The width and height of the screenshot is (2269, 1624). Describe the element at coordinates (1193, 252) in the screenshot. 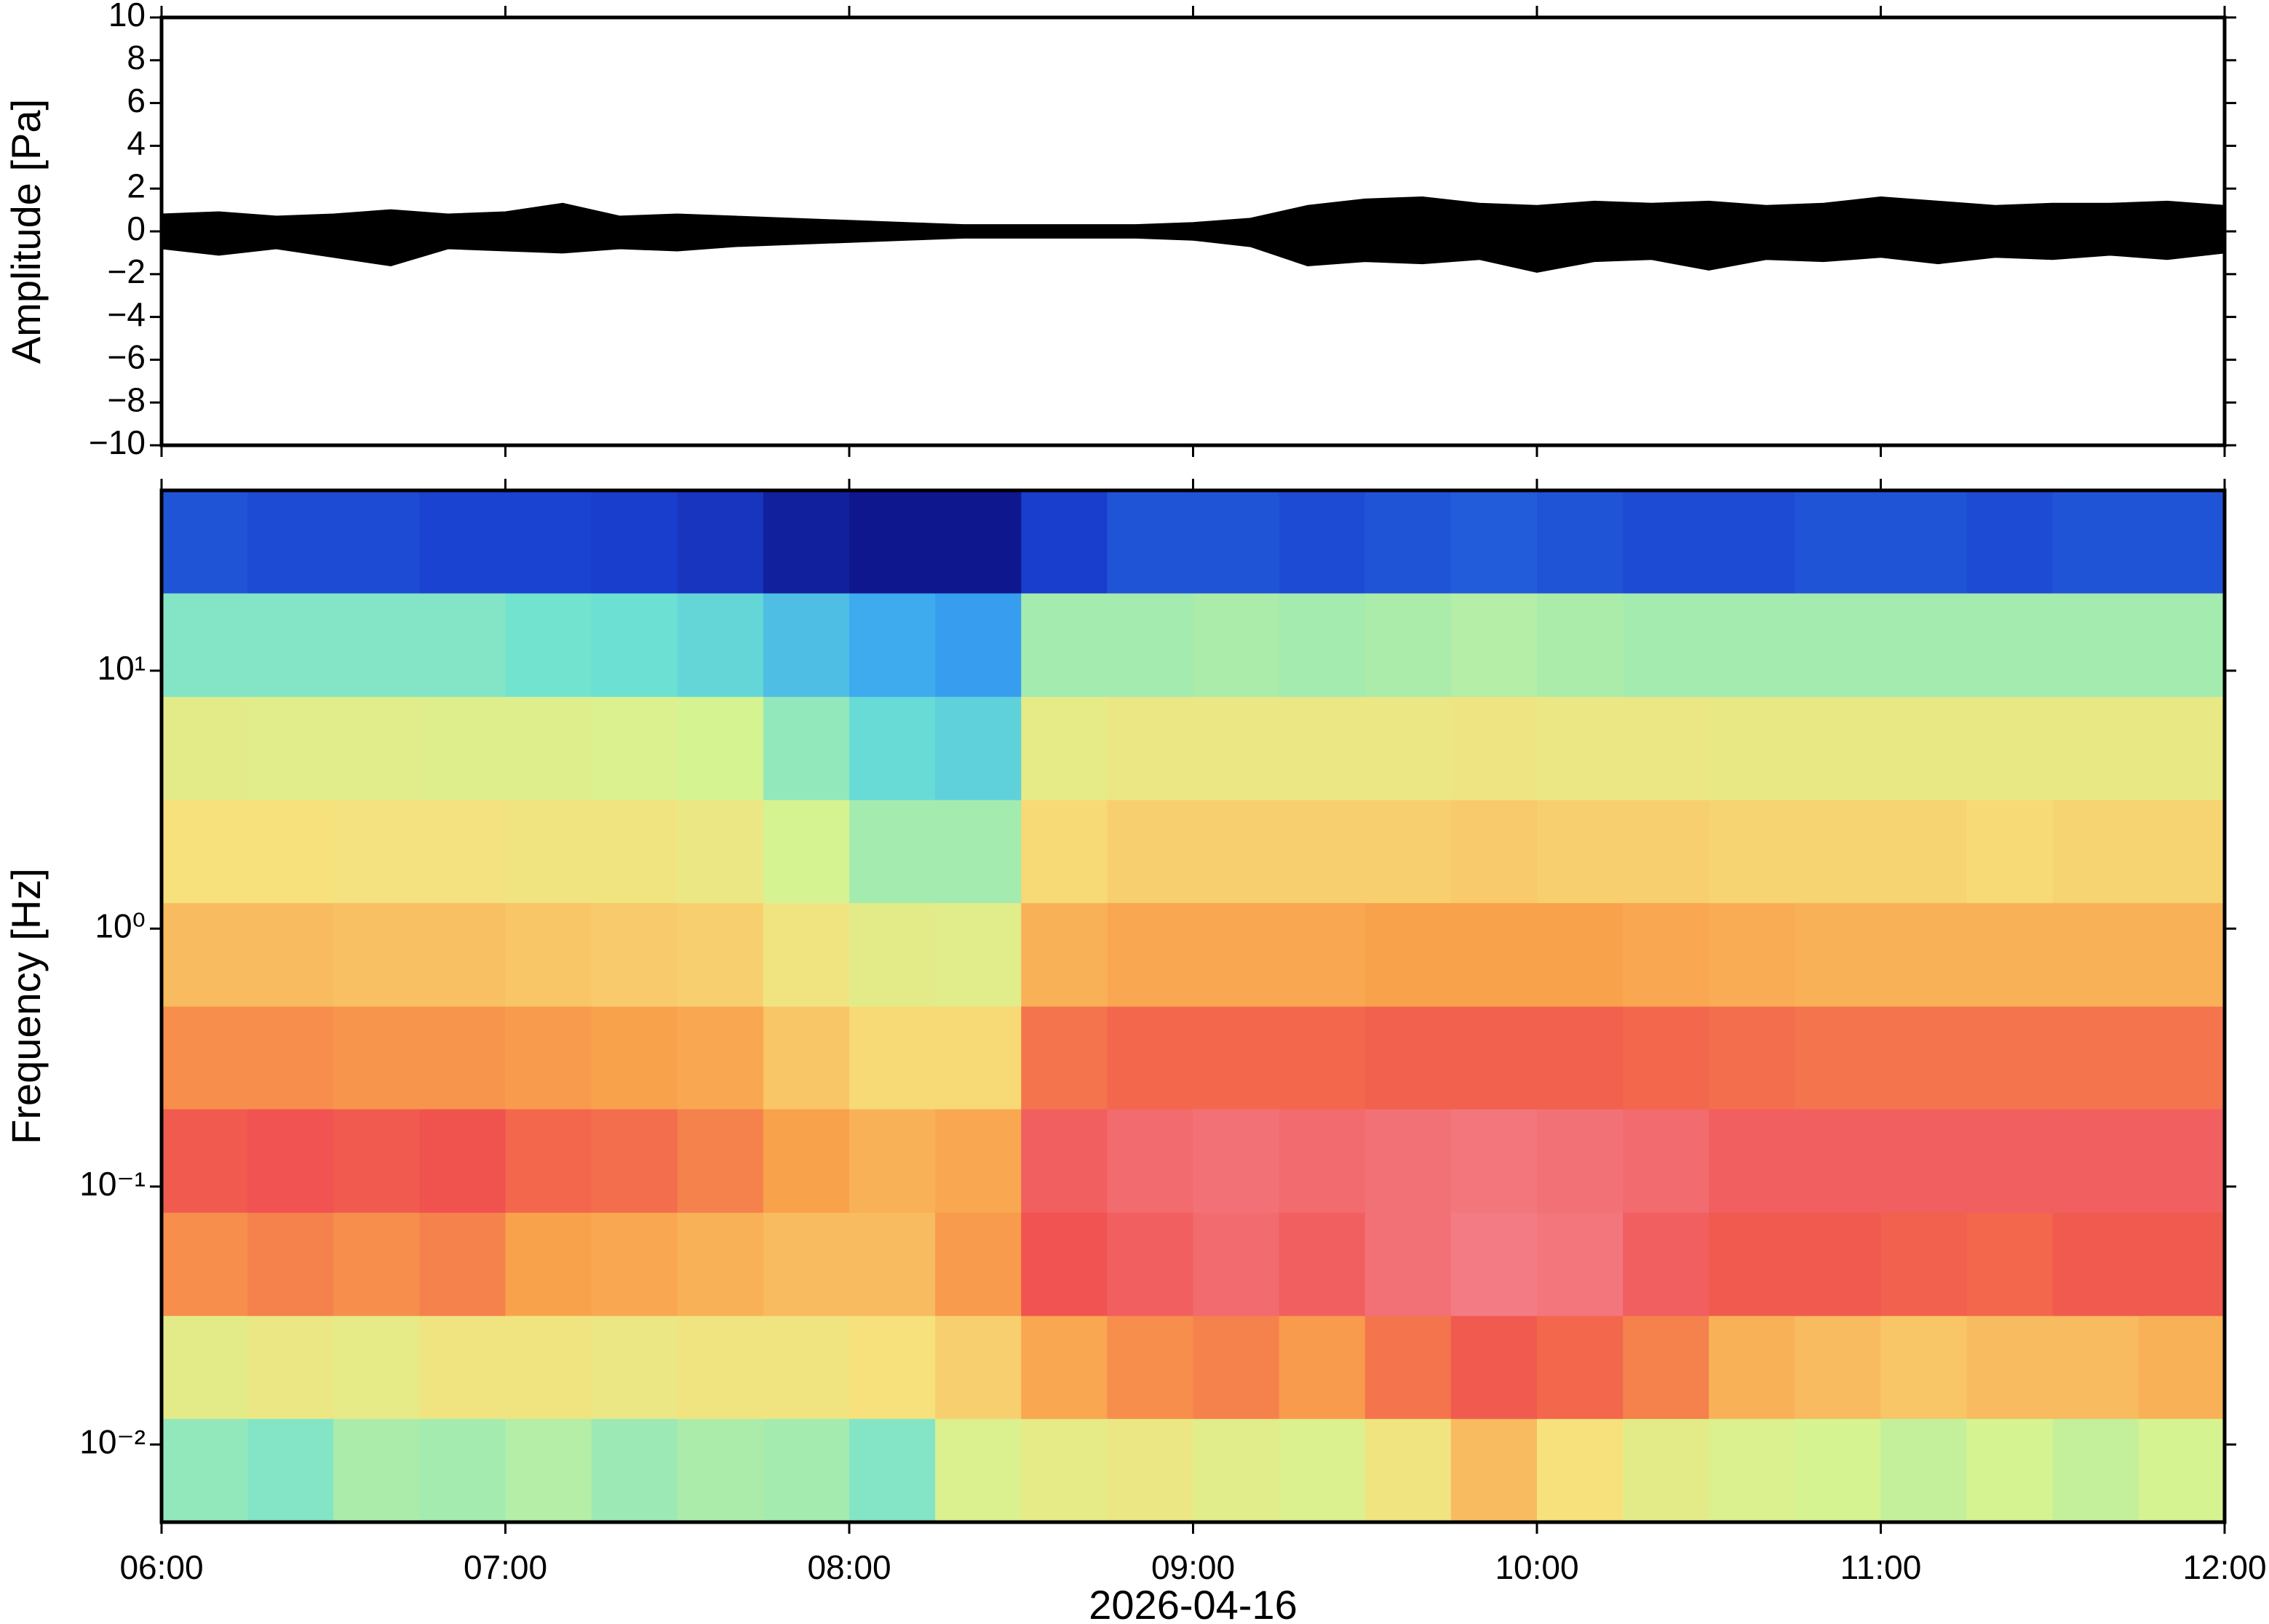

I see `waveform-lower` at that location.